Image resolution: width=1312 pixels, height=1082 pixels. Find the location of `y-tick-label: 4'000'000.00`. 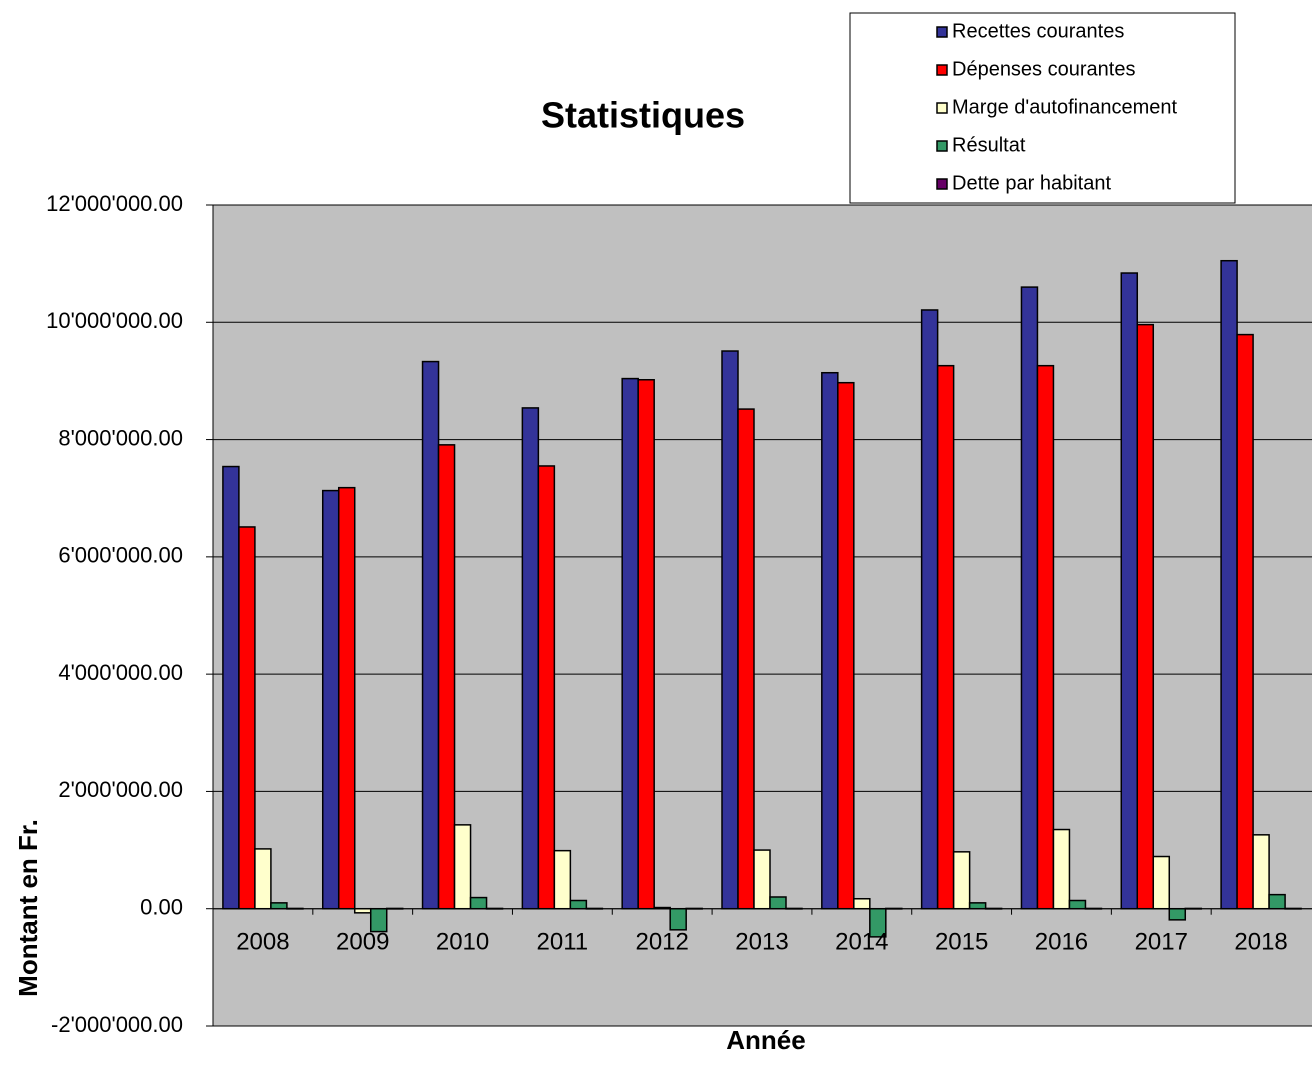

y-tick-label: 4'000'000.00 is located at coordinates (120, 672).